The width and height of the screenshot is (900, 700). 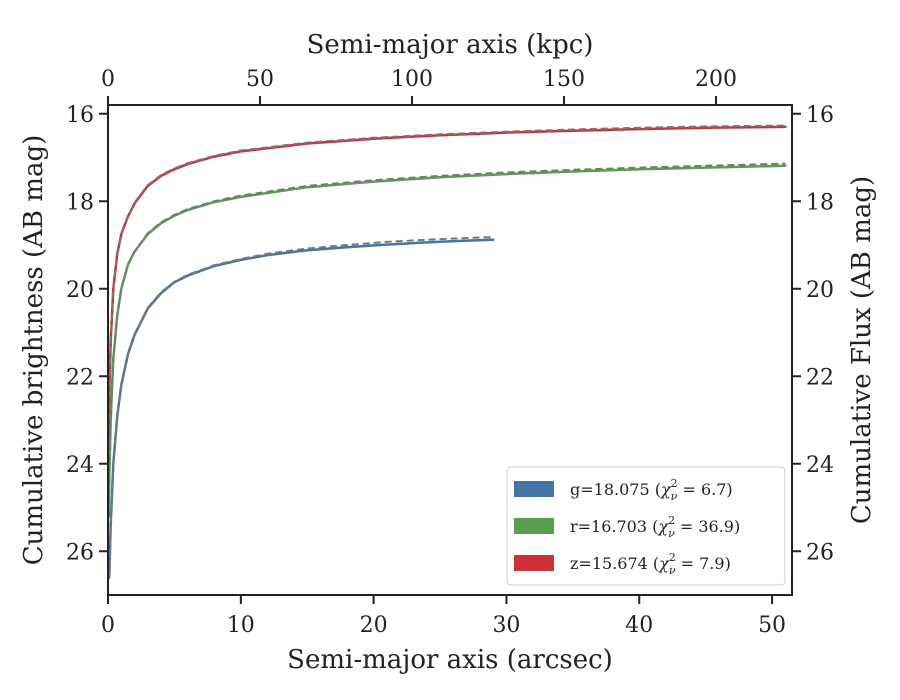 I want to click on x-tick-label: 50, so click(x=772, y=625).